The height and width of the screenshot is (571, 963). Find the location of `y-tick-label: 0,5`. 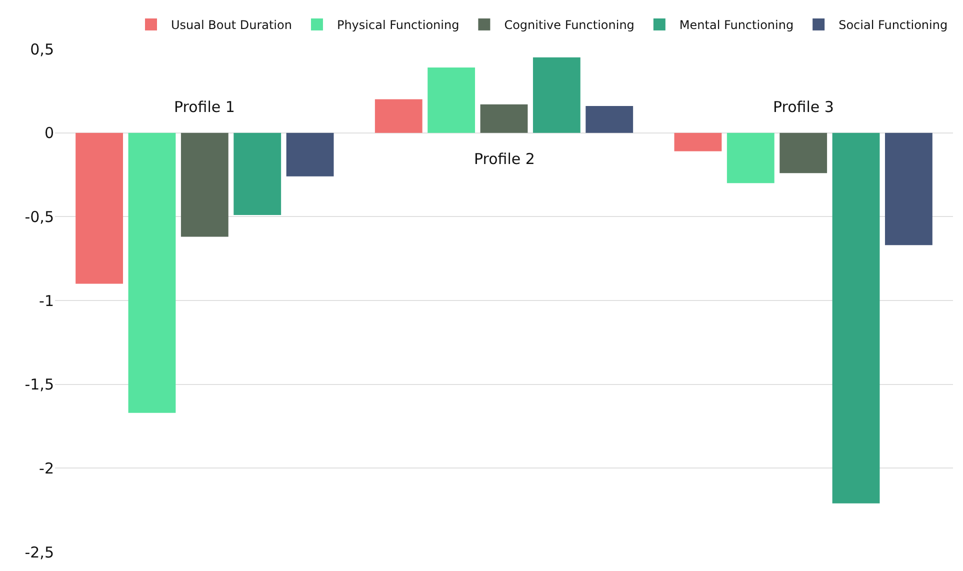

y-tick-label: 0,5 is located at coordinates (42, 49).